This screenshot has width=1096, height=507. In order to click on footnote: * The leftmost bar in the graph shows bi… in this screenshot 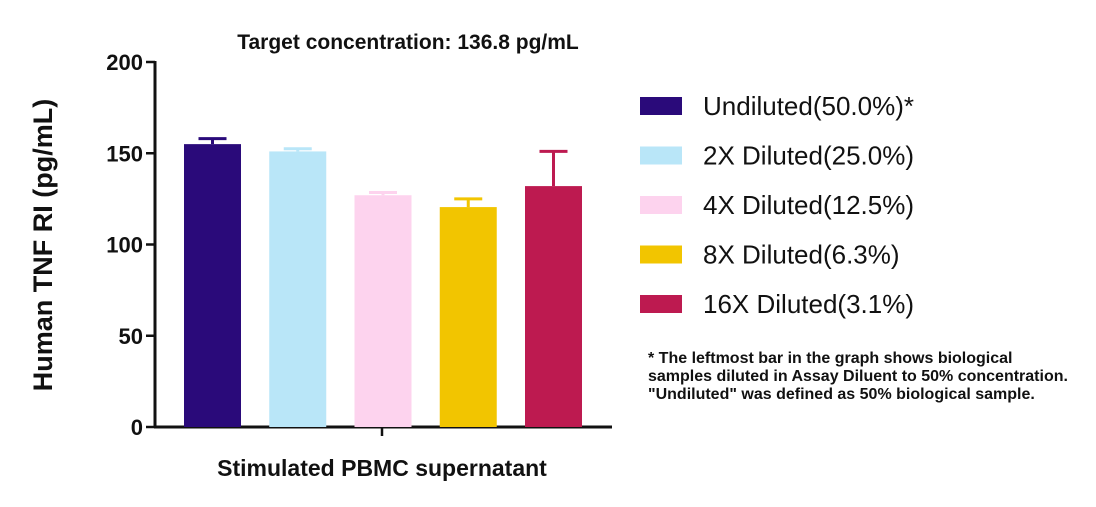, I will do `click(858, 376)`.